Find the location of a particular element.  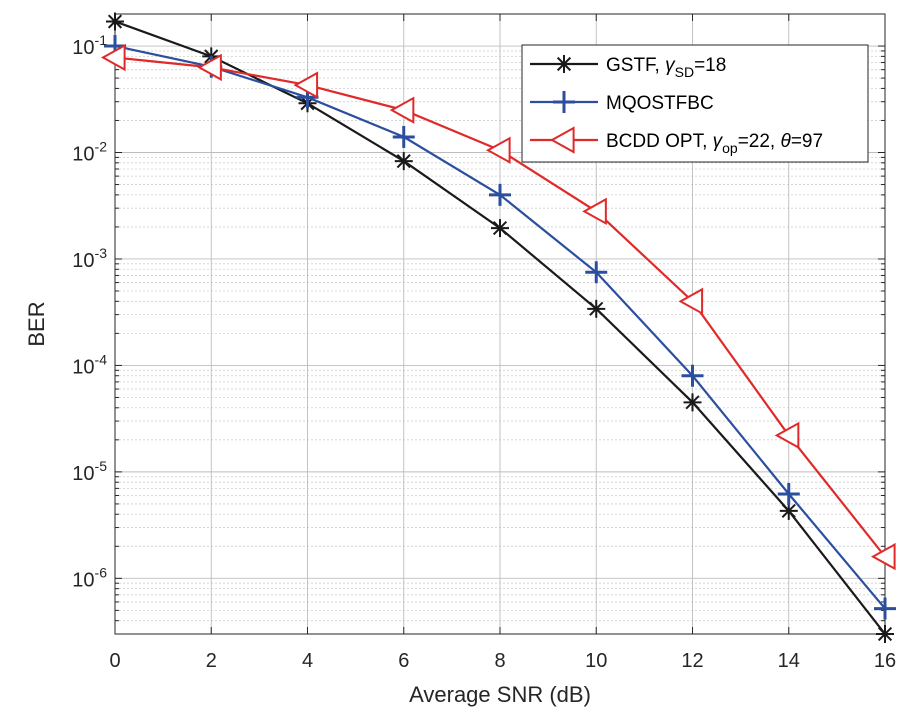

y-tick-label: 10⁻⁶ is located at coordinates (89, 577).